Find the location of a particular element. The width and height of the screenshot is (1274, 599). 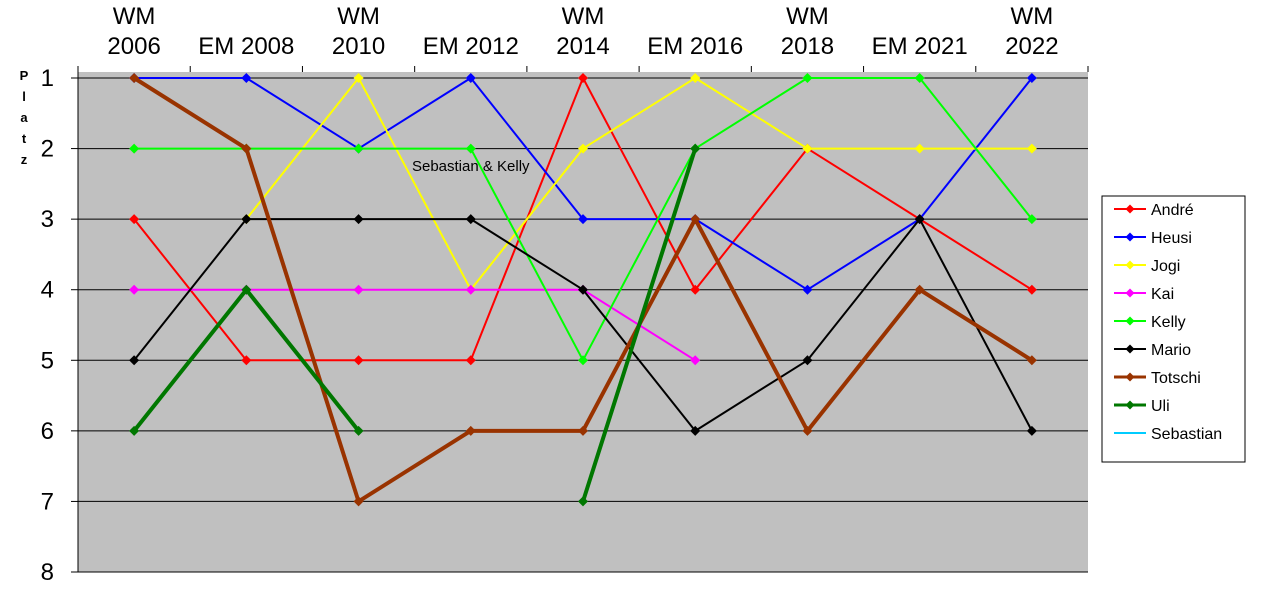

category-label: EM 2016 is located at coordinates (695, 46).